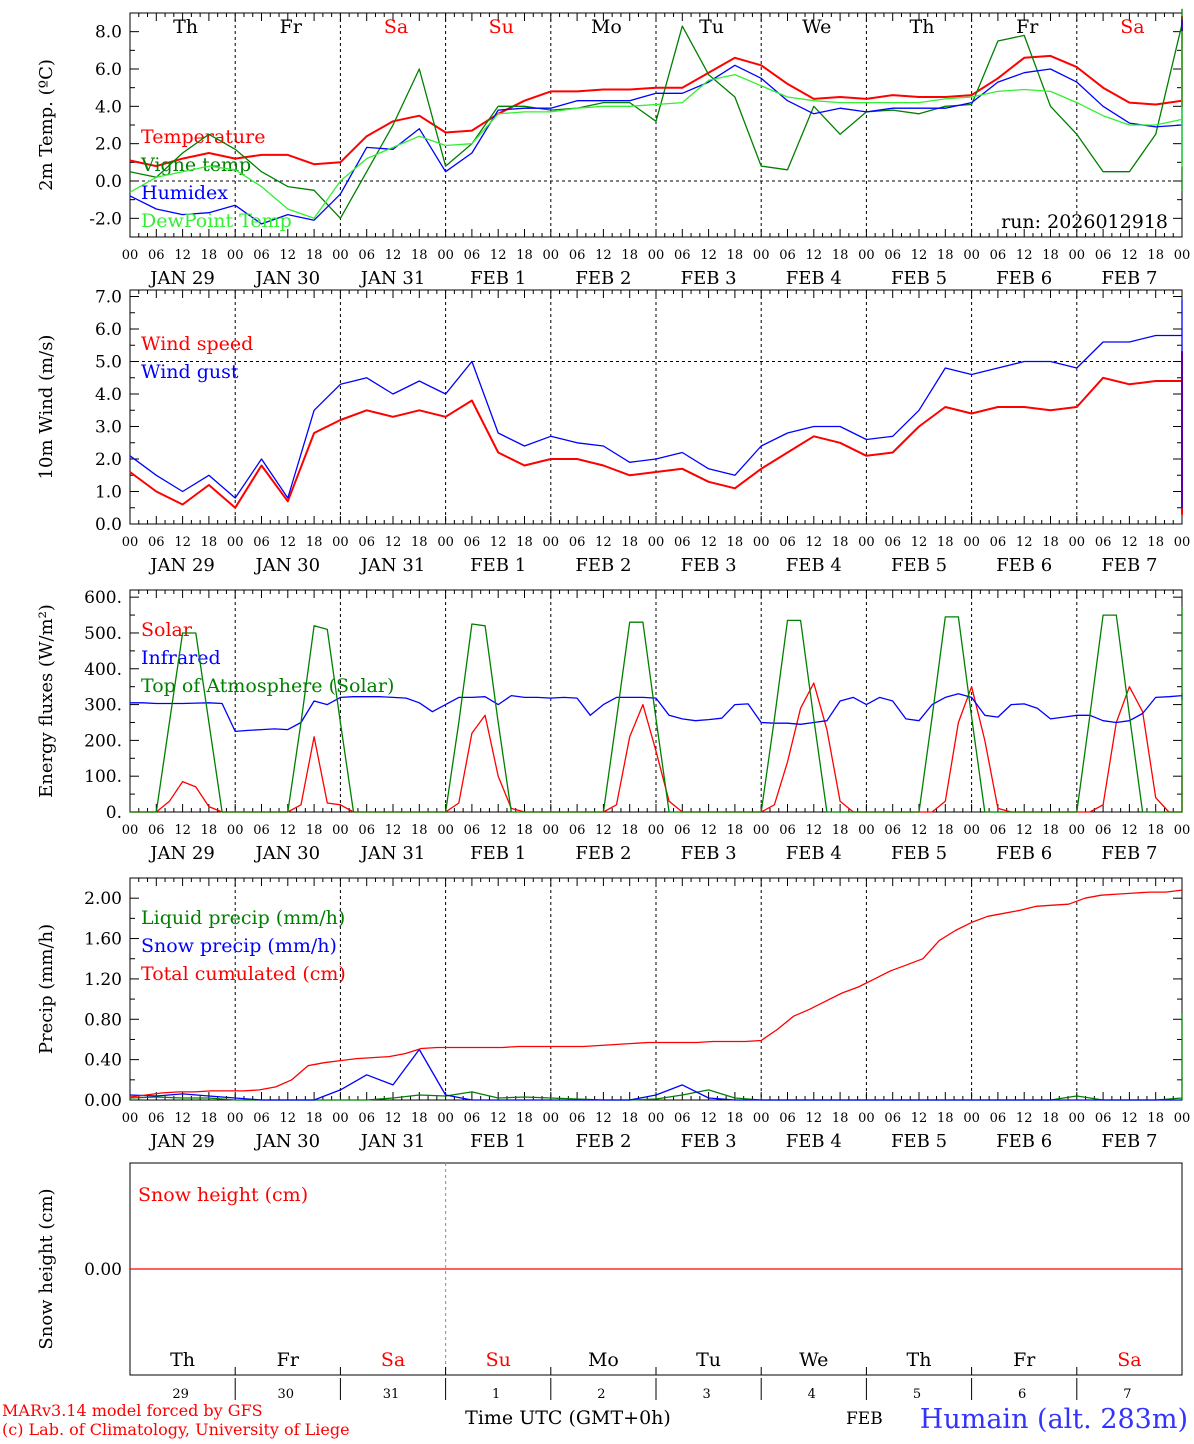 The height and width of the screenshot is (1444, 1194). What do you see at coordinates (216, 221) in the screenshot?
I see `legend-entry: DewPoint Temp` at bounding box center [216, 221].